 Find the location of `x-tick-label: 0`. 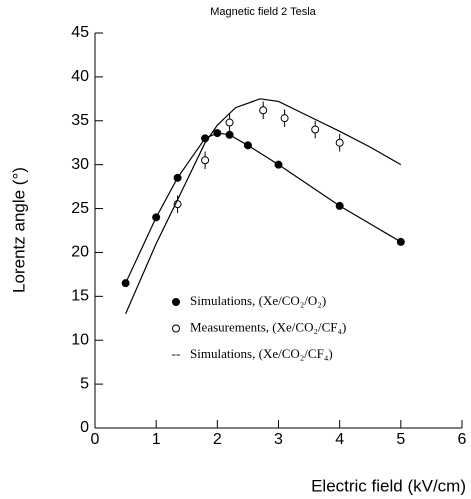

x-tick-label: 0 is located at coordinates (95, 439).